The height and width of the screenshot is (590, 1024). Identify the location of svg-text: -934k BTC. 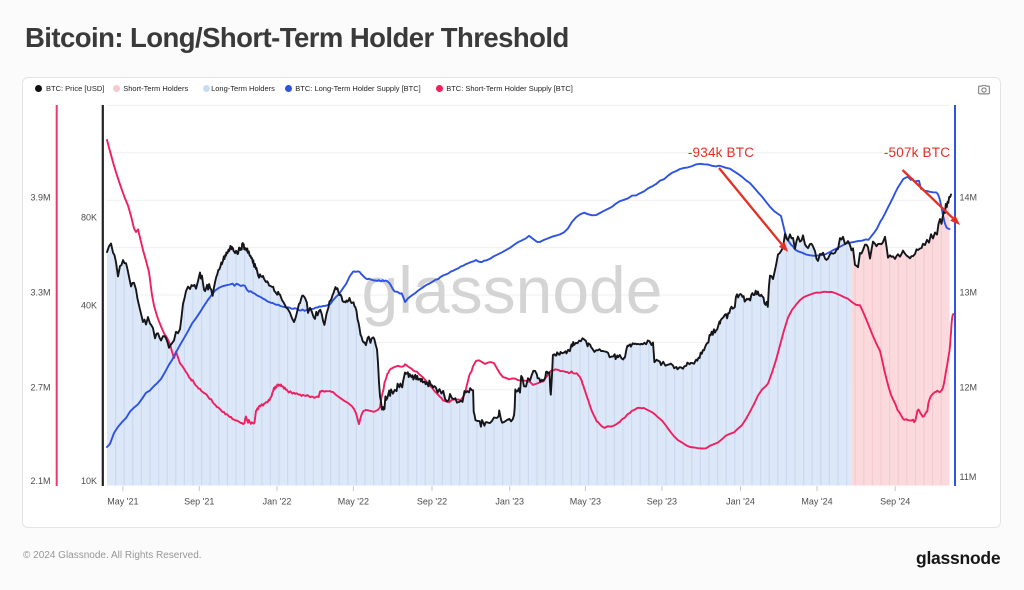
(721, 152).